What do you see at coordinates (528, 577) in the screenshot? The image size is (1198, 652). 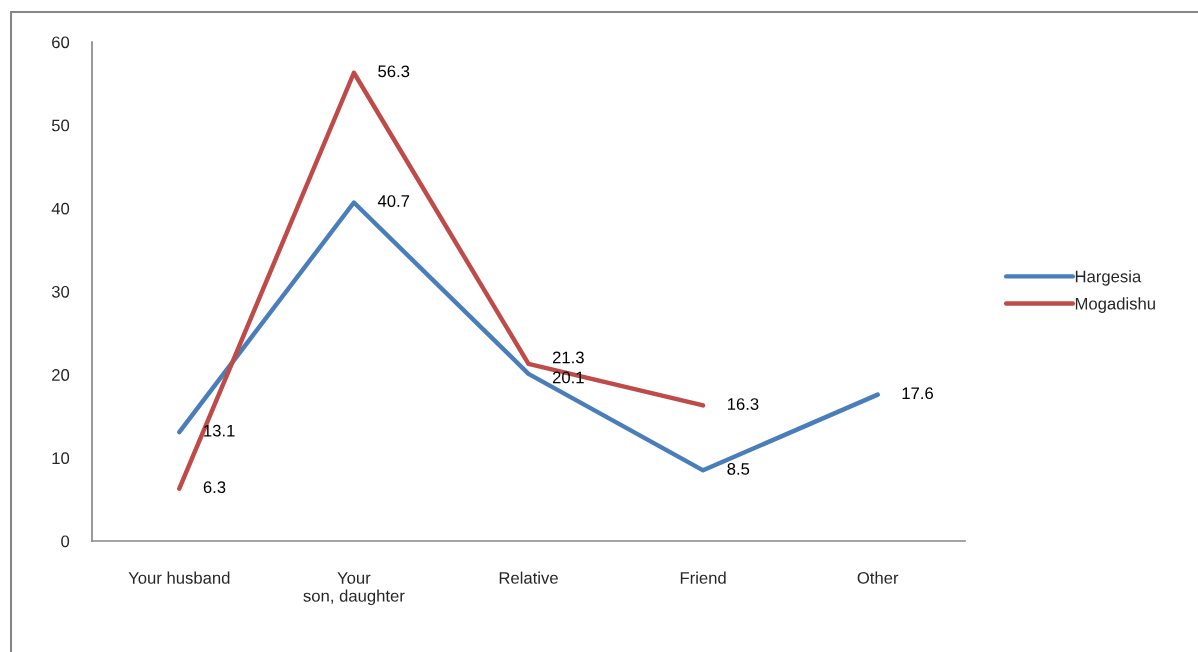 I see `x-tick-label: Relative` at bounding box center [528, 577].